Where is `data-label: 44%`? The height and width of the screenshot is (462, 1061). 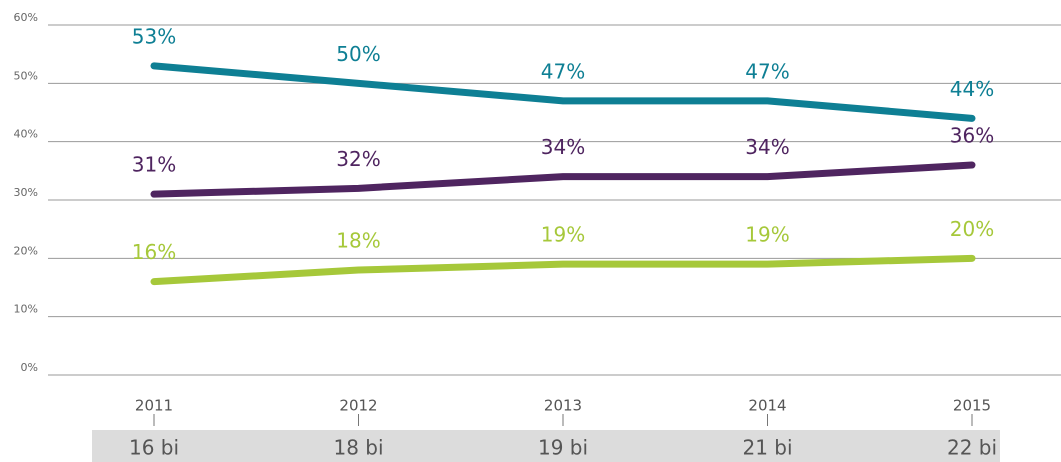
data-label: 44% is located at coordinates (972, 89).